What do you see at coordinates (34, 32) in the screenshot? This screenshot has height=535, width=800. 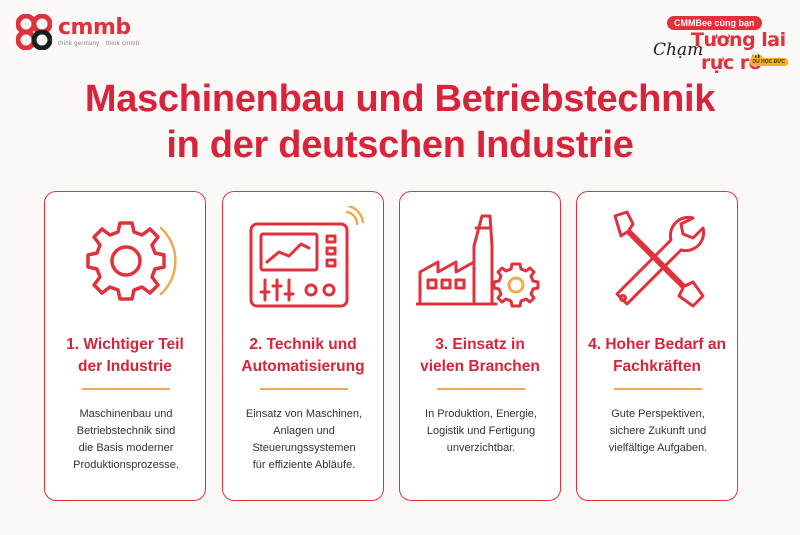 I see `logo-mark-icon` at bounding box center [34, 32].